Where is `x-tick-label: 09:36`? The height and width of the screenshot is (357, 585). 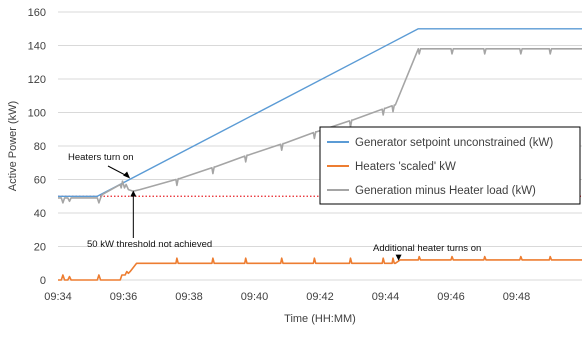
x-tick-label: 09:36 is located at coordinates (124, 297).